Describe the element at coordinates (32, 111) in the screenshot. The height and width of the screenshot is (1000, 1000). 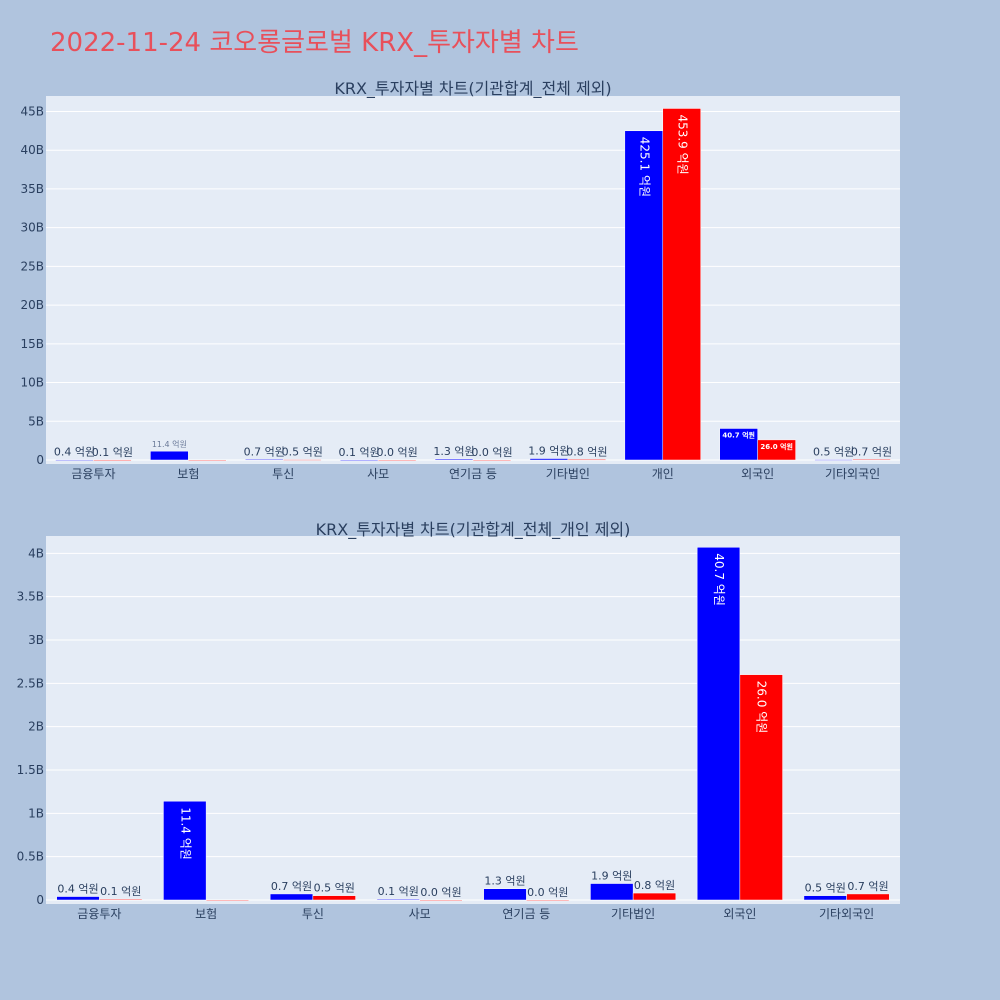
I see `y-tick-label: 45B` at that location.